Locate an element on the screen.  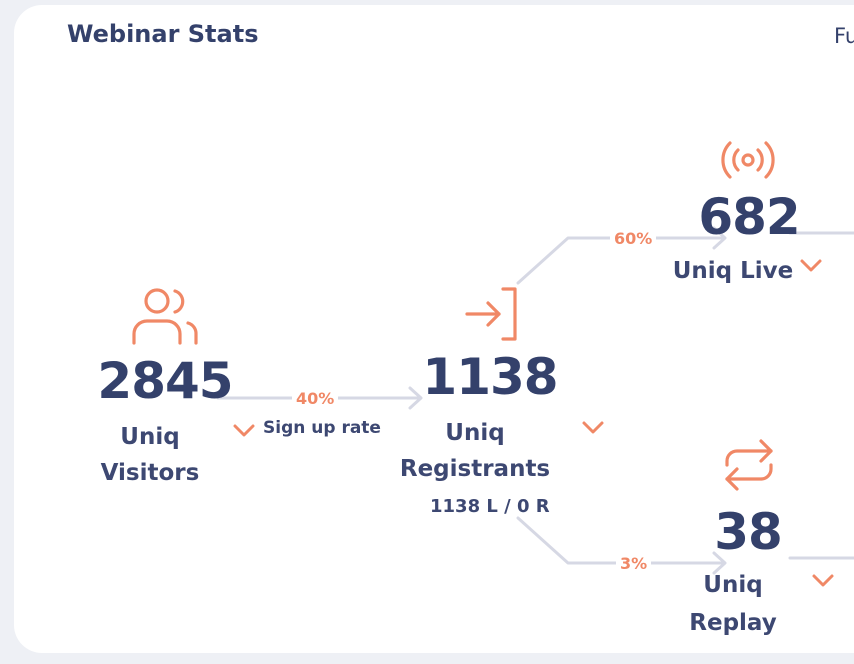
live-rate-percent: 60% is located at coordinates (633, 238).